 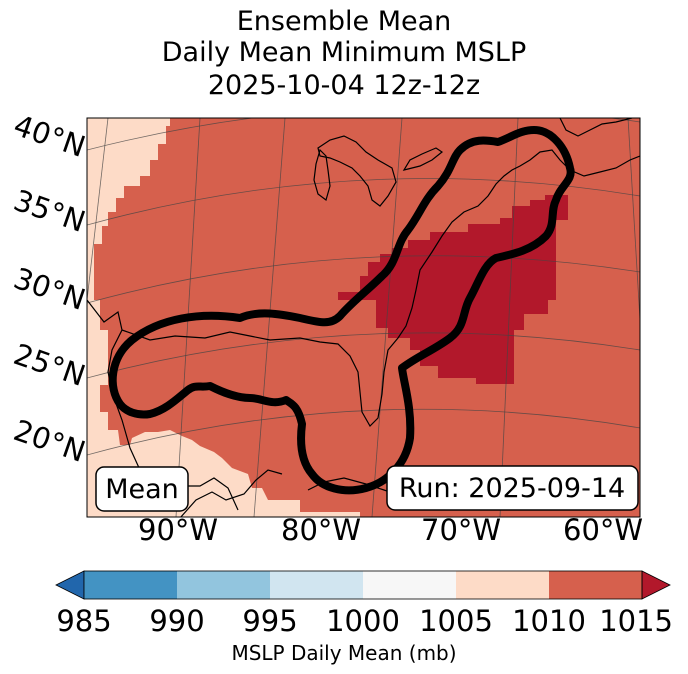 I want to click on colorbar-tick-995: 995, so click(x=270, y=621).